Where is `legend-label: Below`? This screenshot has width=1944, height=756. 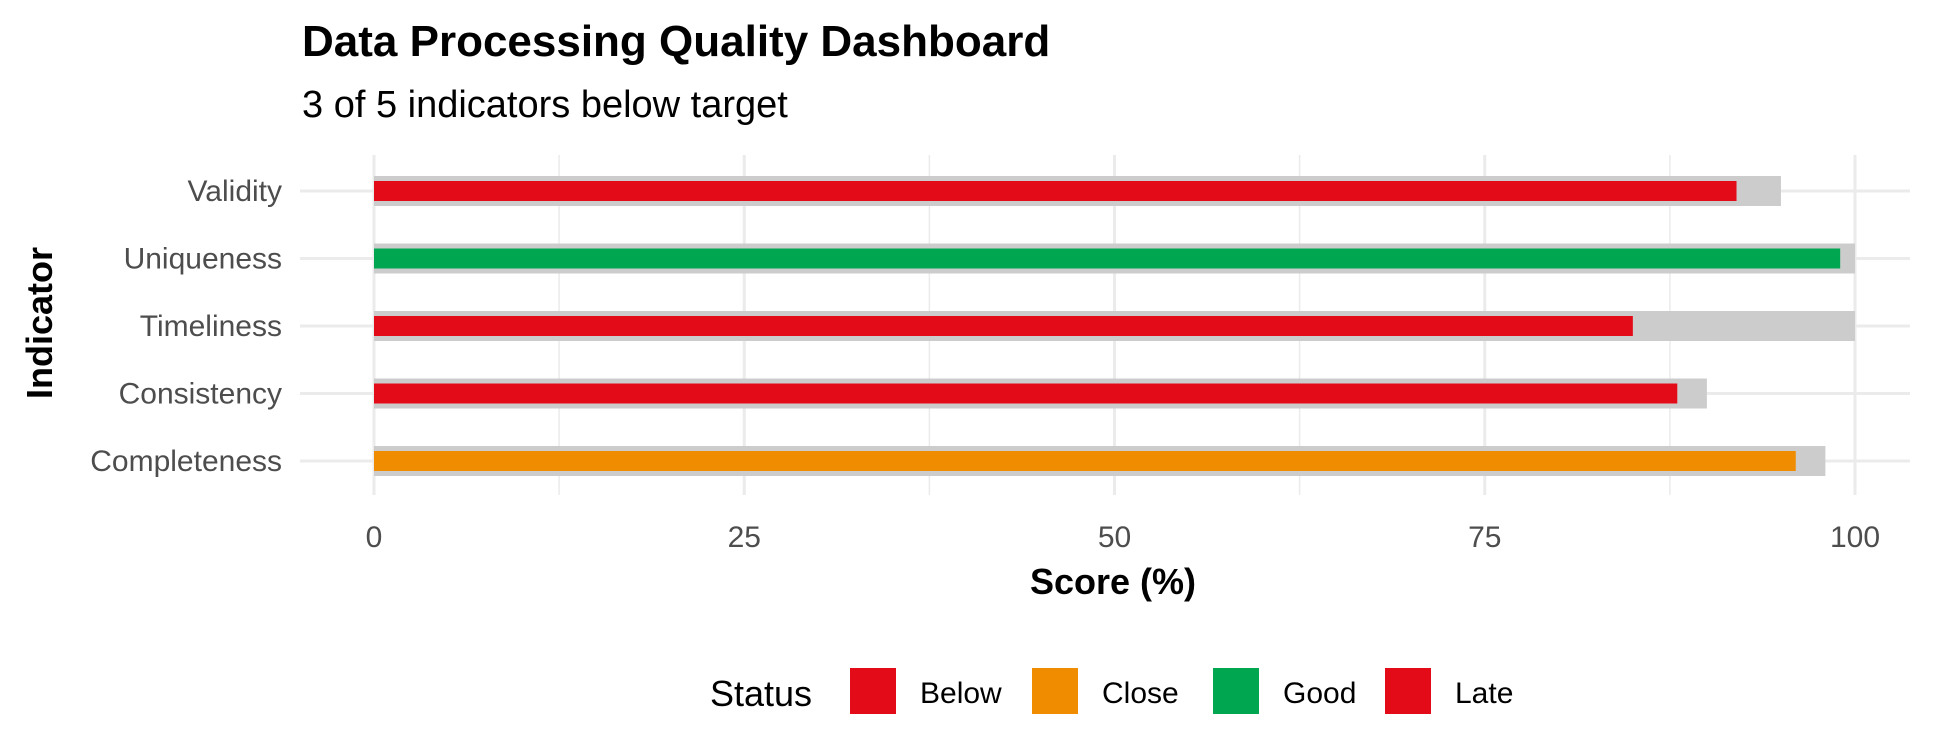 legend-label: Below is located at coordinates (961, 693).